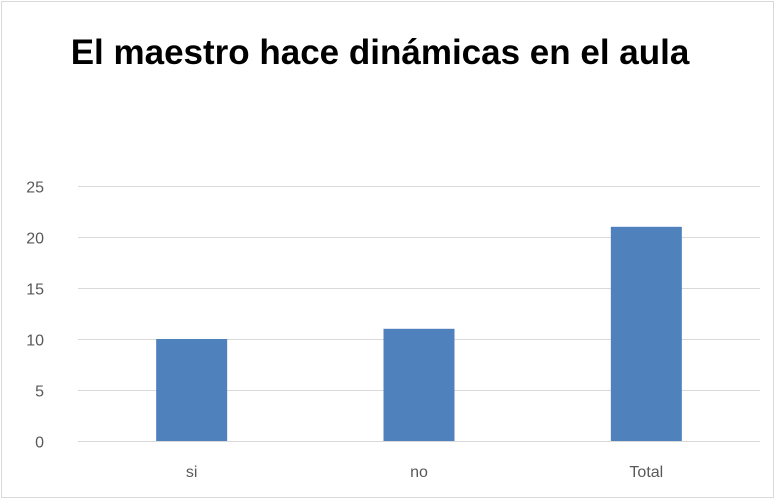 The height and width of the screenshot is (501, 777). I want to click on y-tick-label: 25, so click(35, 188).